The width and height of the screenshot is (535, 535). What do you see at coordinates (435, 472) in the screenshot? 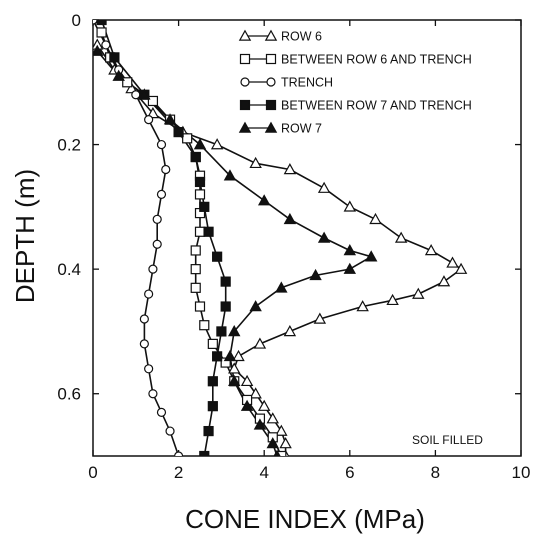
I see `x-tick-label: 8` at bounding box center [435, 472].